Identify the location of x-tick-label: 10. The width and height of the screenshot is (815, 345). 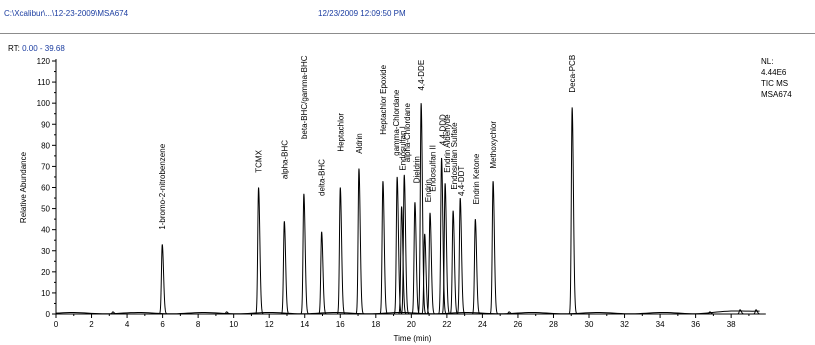
(233, 324).